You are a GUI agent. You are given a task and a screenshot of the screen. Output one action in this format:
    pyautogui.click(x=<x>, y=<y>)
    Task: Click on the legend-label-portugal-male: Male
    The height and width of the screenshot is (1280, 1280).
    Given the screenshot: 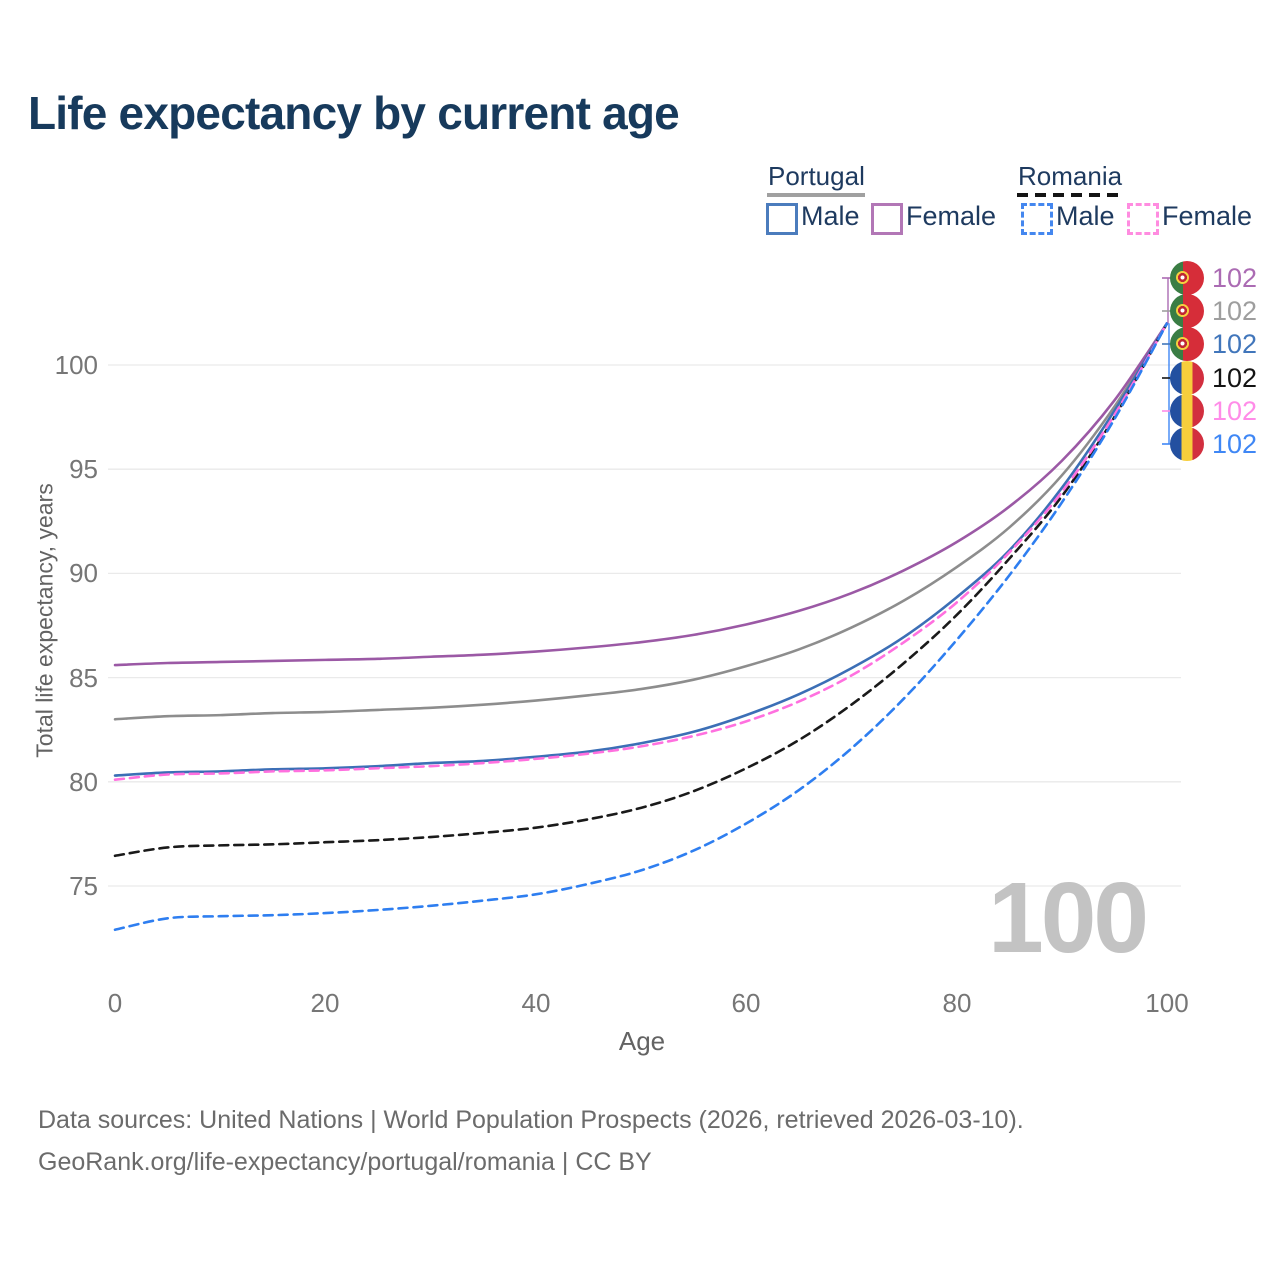 What is the action you would take?
    pyautogui.click(x=830, y=216)
    